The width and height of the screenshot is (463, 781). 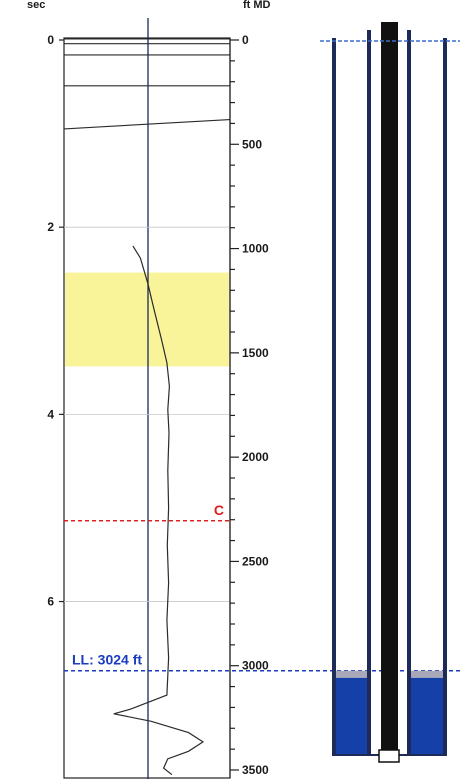 I want to click on time-depth-curve, so click(x=159, y=510).